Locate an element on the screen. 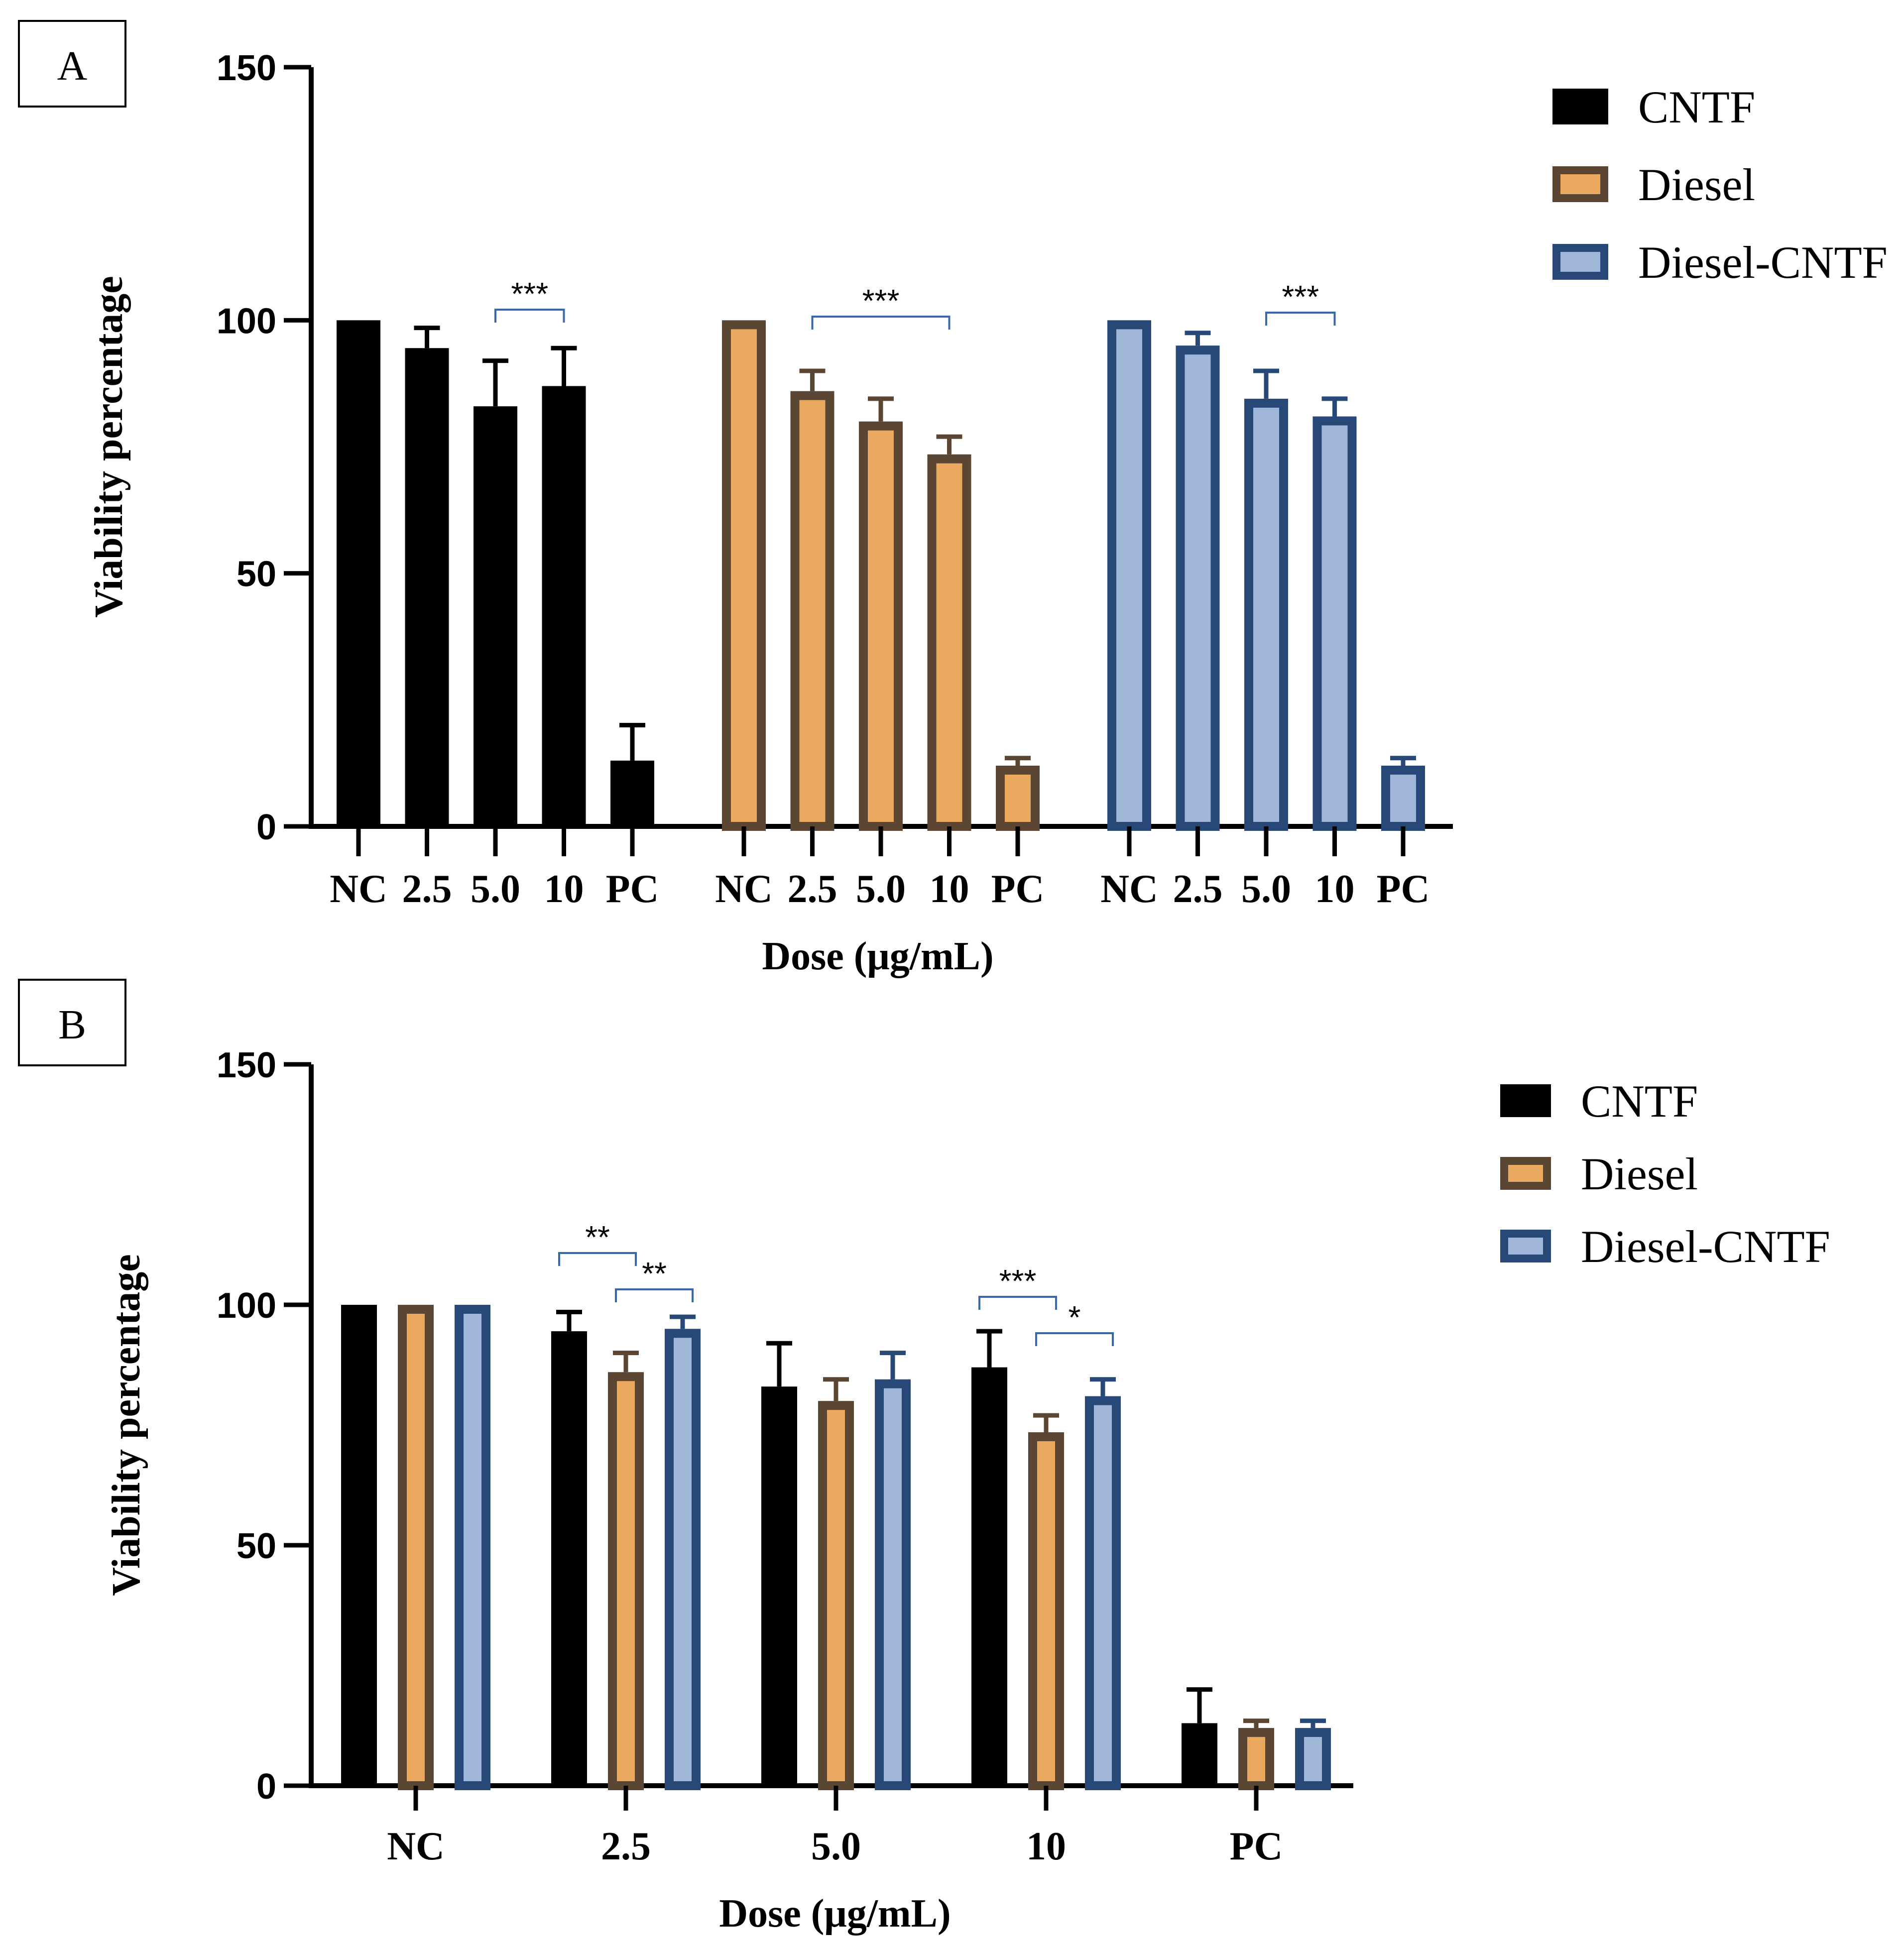 The image size is (1904, 1947). panel-a-label: A is located at coordinates (73, 66).